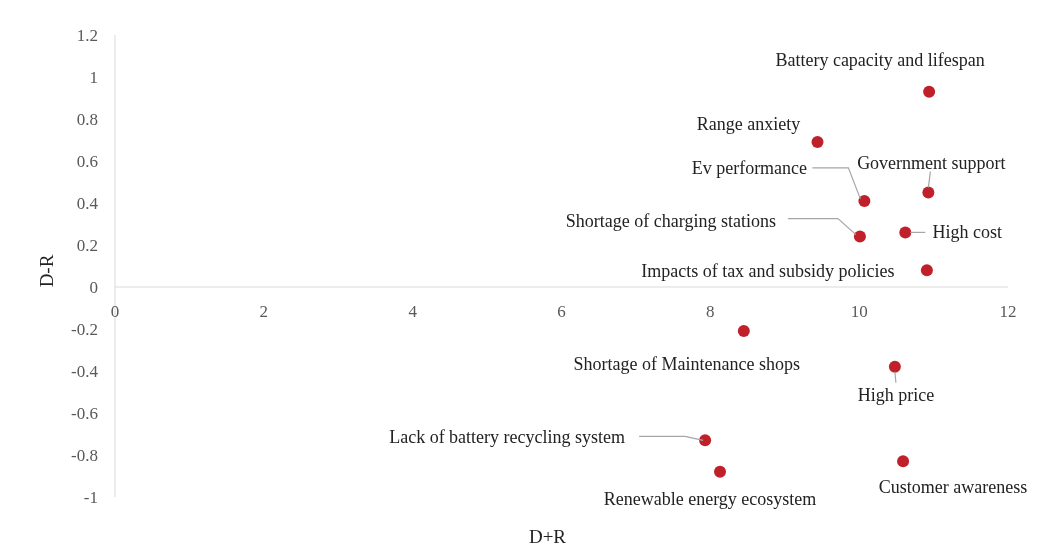  What do you see at coordinates (84, 329) in the screenshot?
I see `y-tick-label: -0.2` at bounding box center [84, 329].